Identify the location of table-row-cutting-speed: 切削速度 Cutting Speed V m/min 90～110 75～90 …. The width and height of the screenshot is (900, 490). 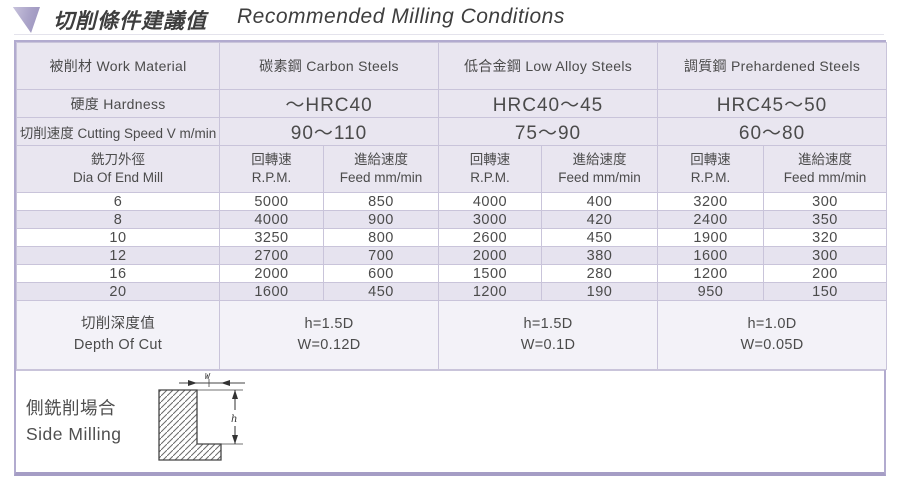
(452, 131).